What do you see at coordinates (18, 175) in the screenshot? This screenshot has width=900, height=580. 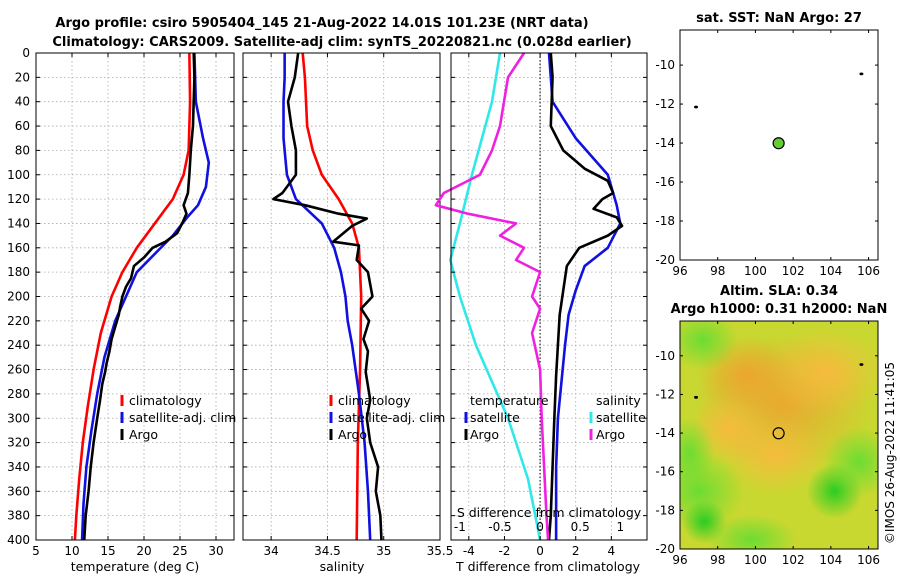 I see `y-tick-label: 100` at bounding box center [18, 175].